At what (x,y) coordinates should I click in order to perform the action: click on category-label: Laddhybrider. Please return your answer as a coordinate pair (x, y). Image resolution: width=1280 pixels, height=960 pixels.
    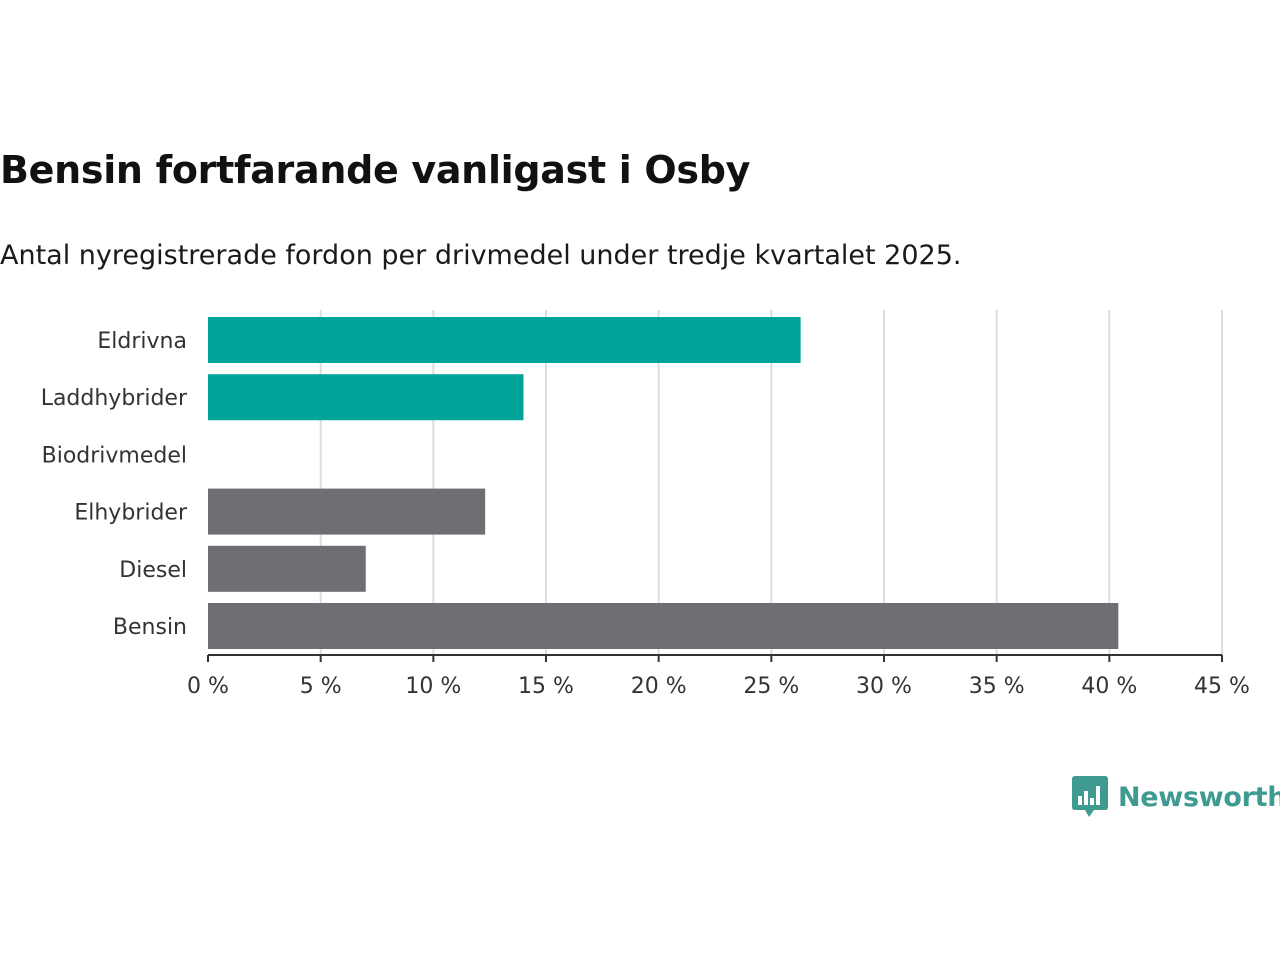
    Looking at the image, I should click on (114, 398).